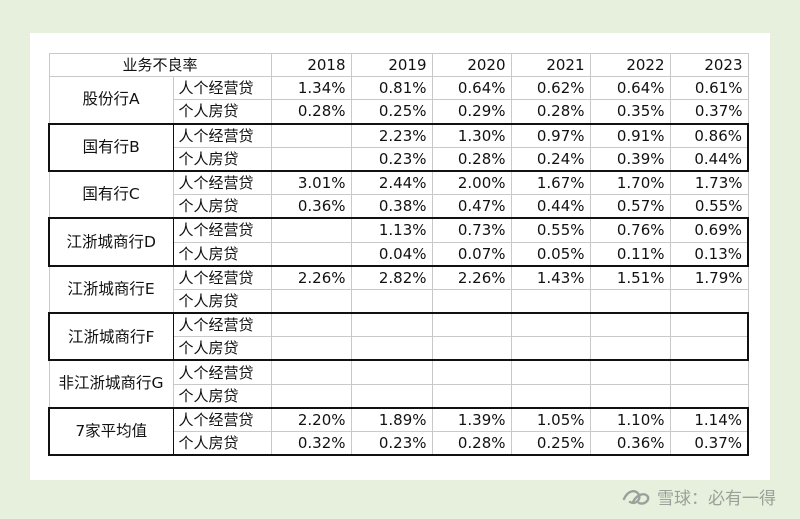 This screenshot has width=800, height=519. I want to click on table-row: 国有行C 人个经营贷 3.01% 2.44% 2.00% 1.67% 1.70% 1.73%, so click(398, 194).